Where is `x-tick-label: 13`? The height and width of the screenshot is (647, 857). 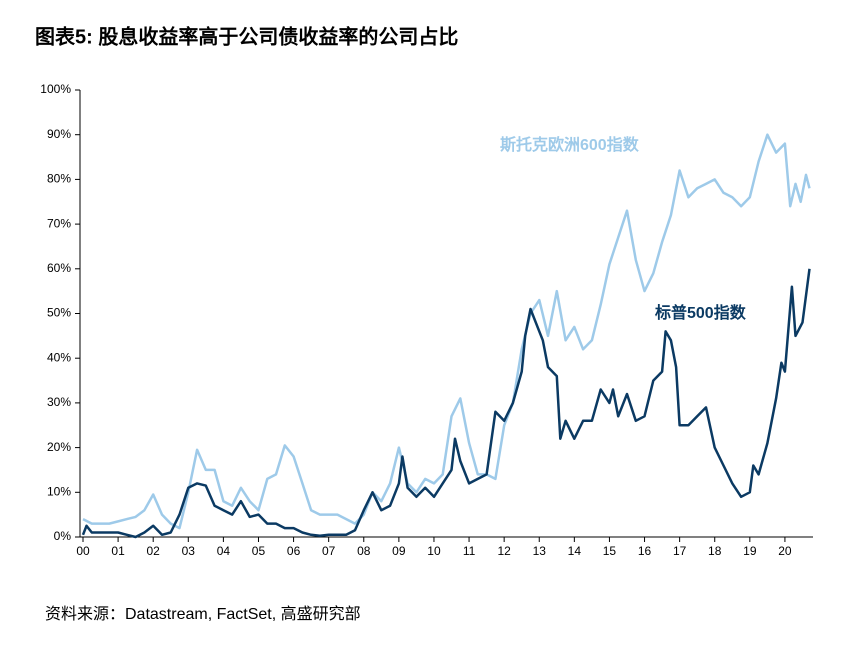 x-tick-label: 13 is located at coordinates (540, 551).